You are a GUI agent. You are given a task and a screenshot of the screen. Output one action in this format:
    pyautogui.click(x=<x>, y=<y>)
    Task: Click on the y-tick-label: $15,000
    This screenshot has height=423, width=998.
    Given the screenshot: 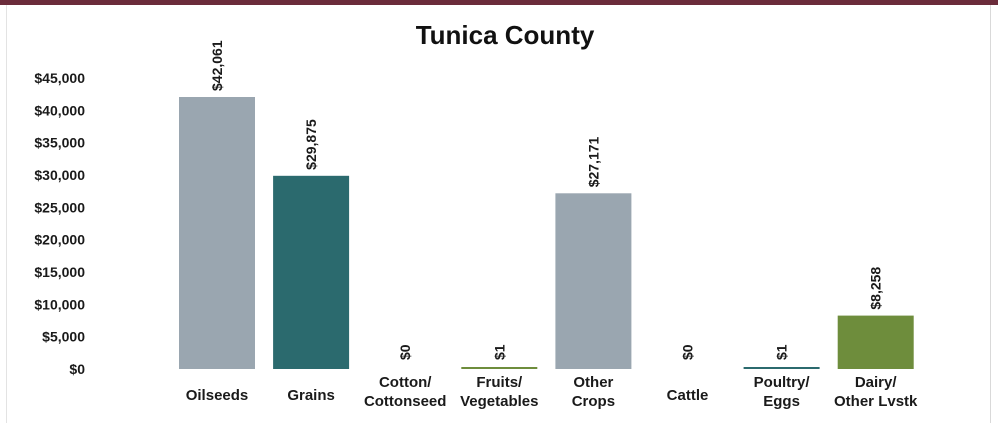 What is the action you would take?
    pyautogui.click(x=59, y=272)
    